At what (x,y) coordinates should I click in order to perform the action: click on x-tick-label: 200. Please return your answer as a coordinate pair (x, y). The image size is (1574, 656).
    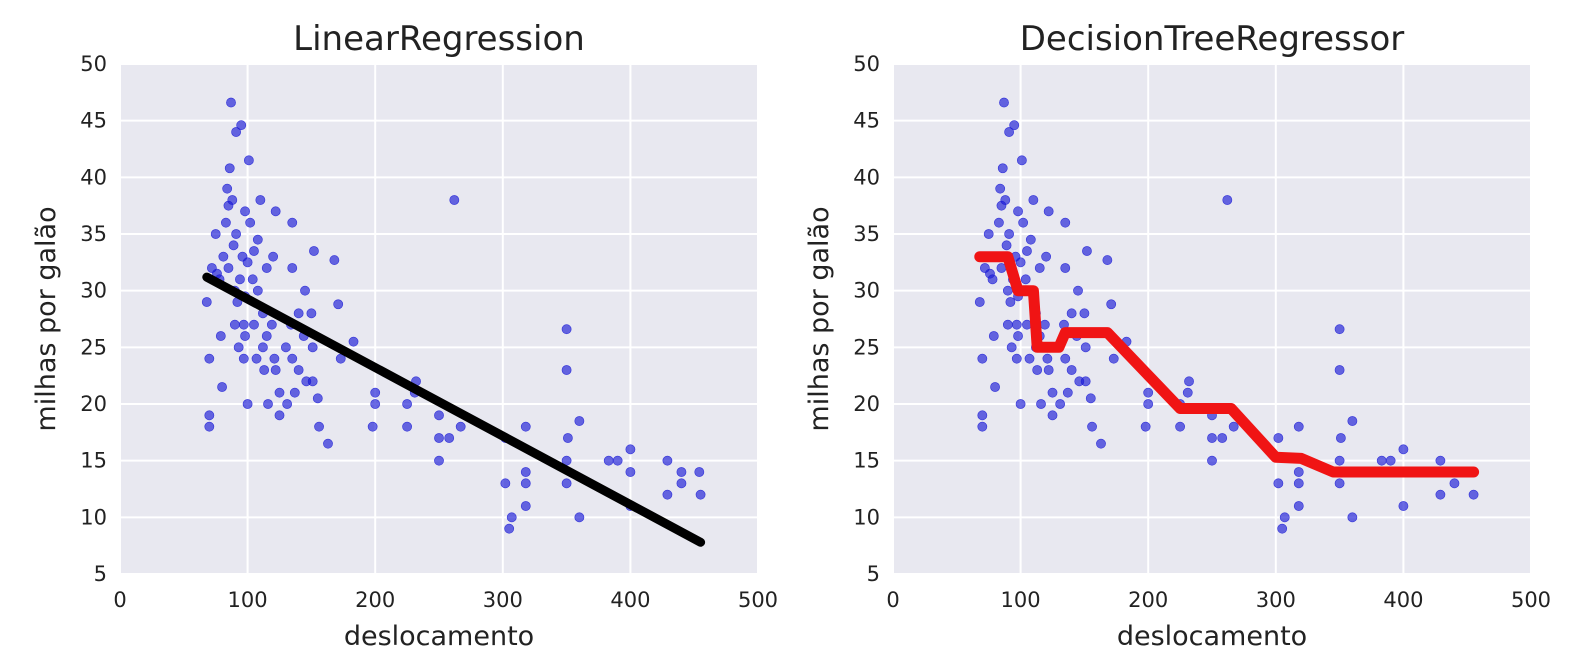
    Looking at the image, I should click on (1148, 600).